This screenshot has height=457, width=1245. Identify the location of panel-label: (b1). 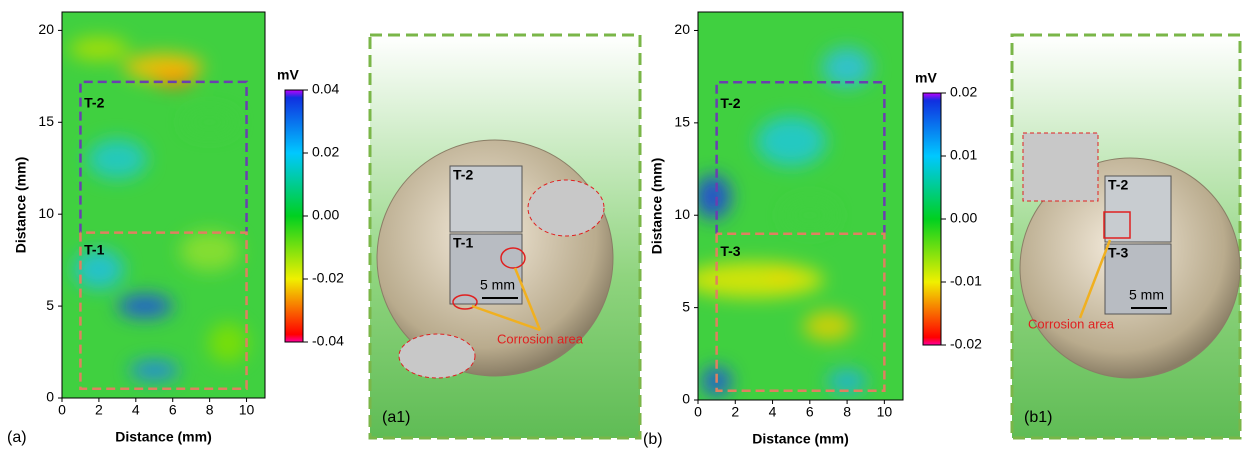
(1038, 417).